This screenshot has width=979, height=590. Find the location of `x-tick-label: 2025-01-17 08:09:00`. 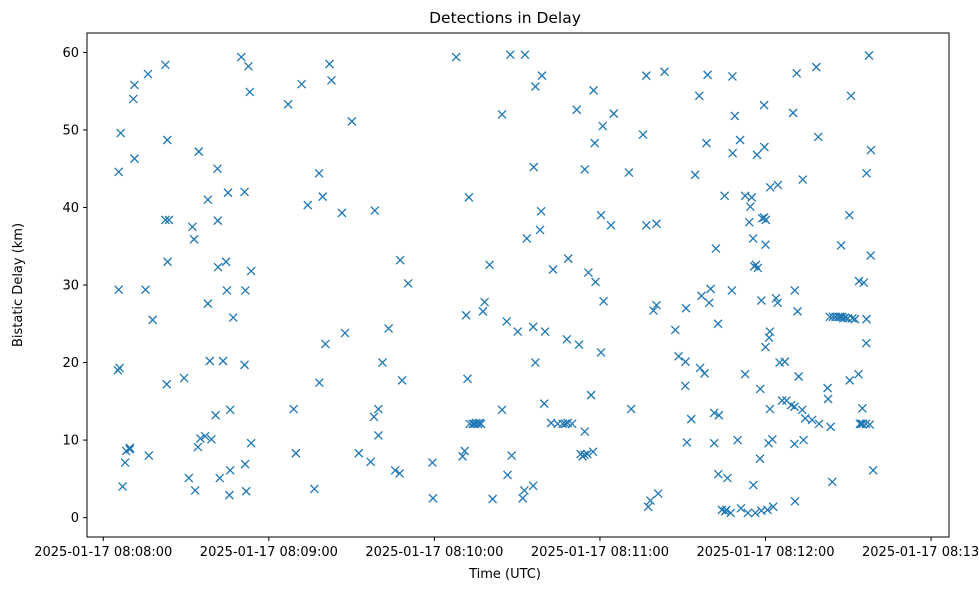

x-tick-label: 2025-01-17 08:09:00 is located at coordinates (269, 552).